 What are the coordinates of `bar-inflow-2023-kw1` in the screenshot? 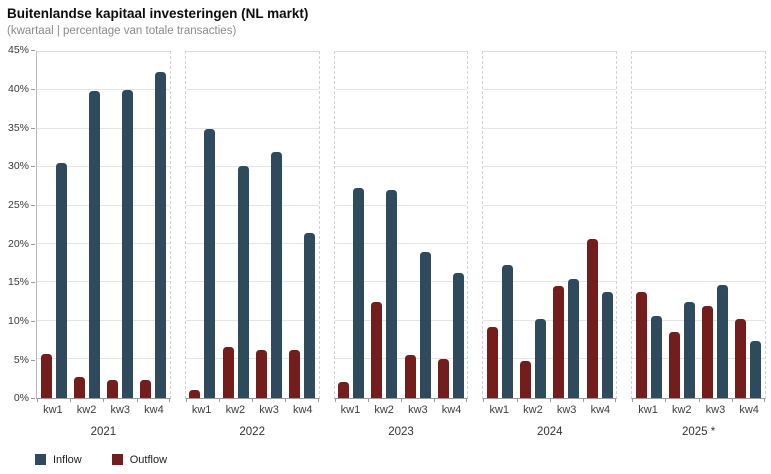 It's located at (359, 292).